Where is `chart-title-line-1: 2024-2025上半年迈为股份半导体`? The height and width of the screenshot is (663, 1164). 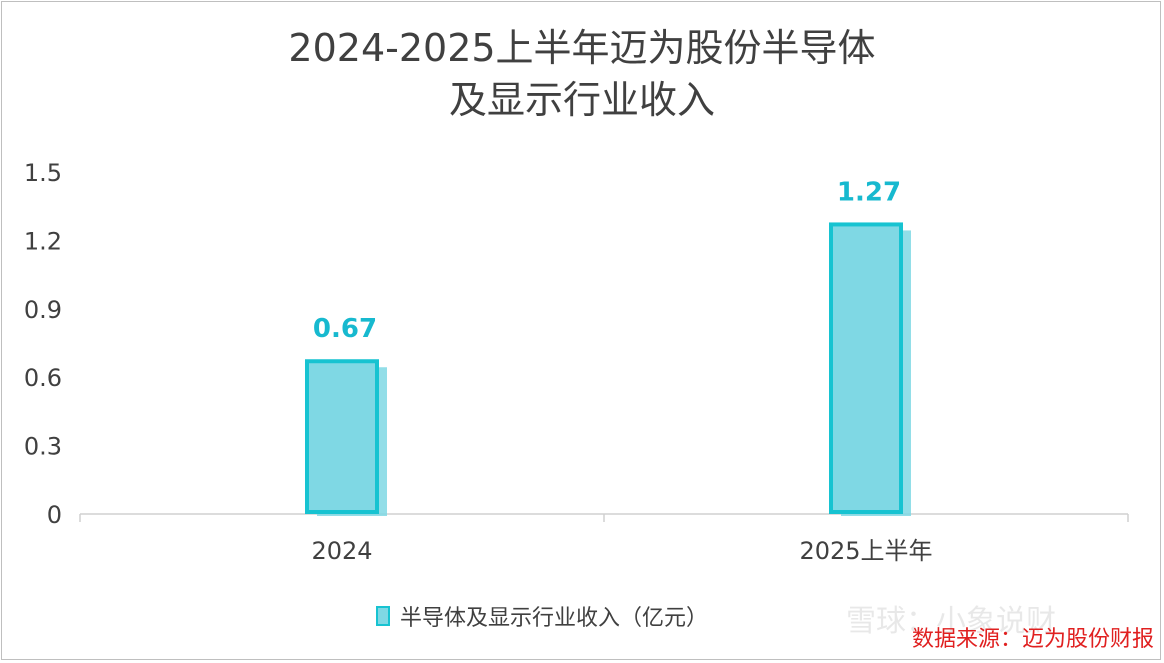
chart-title-line-1: 2024-2025上半年迈为股份半导体 is located at coordinates (582, 48).